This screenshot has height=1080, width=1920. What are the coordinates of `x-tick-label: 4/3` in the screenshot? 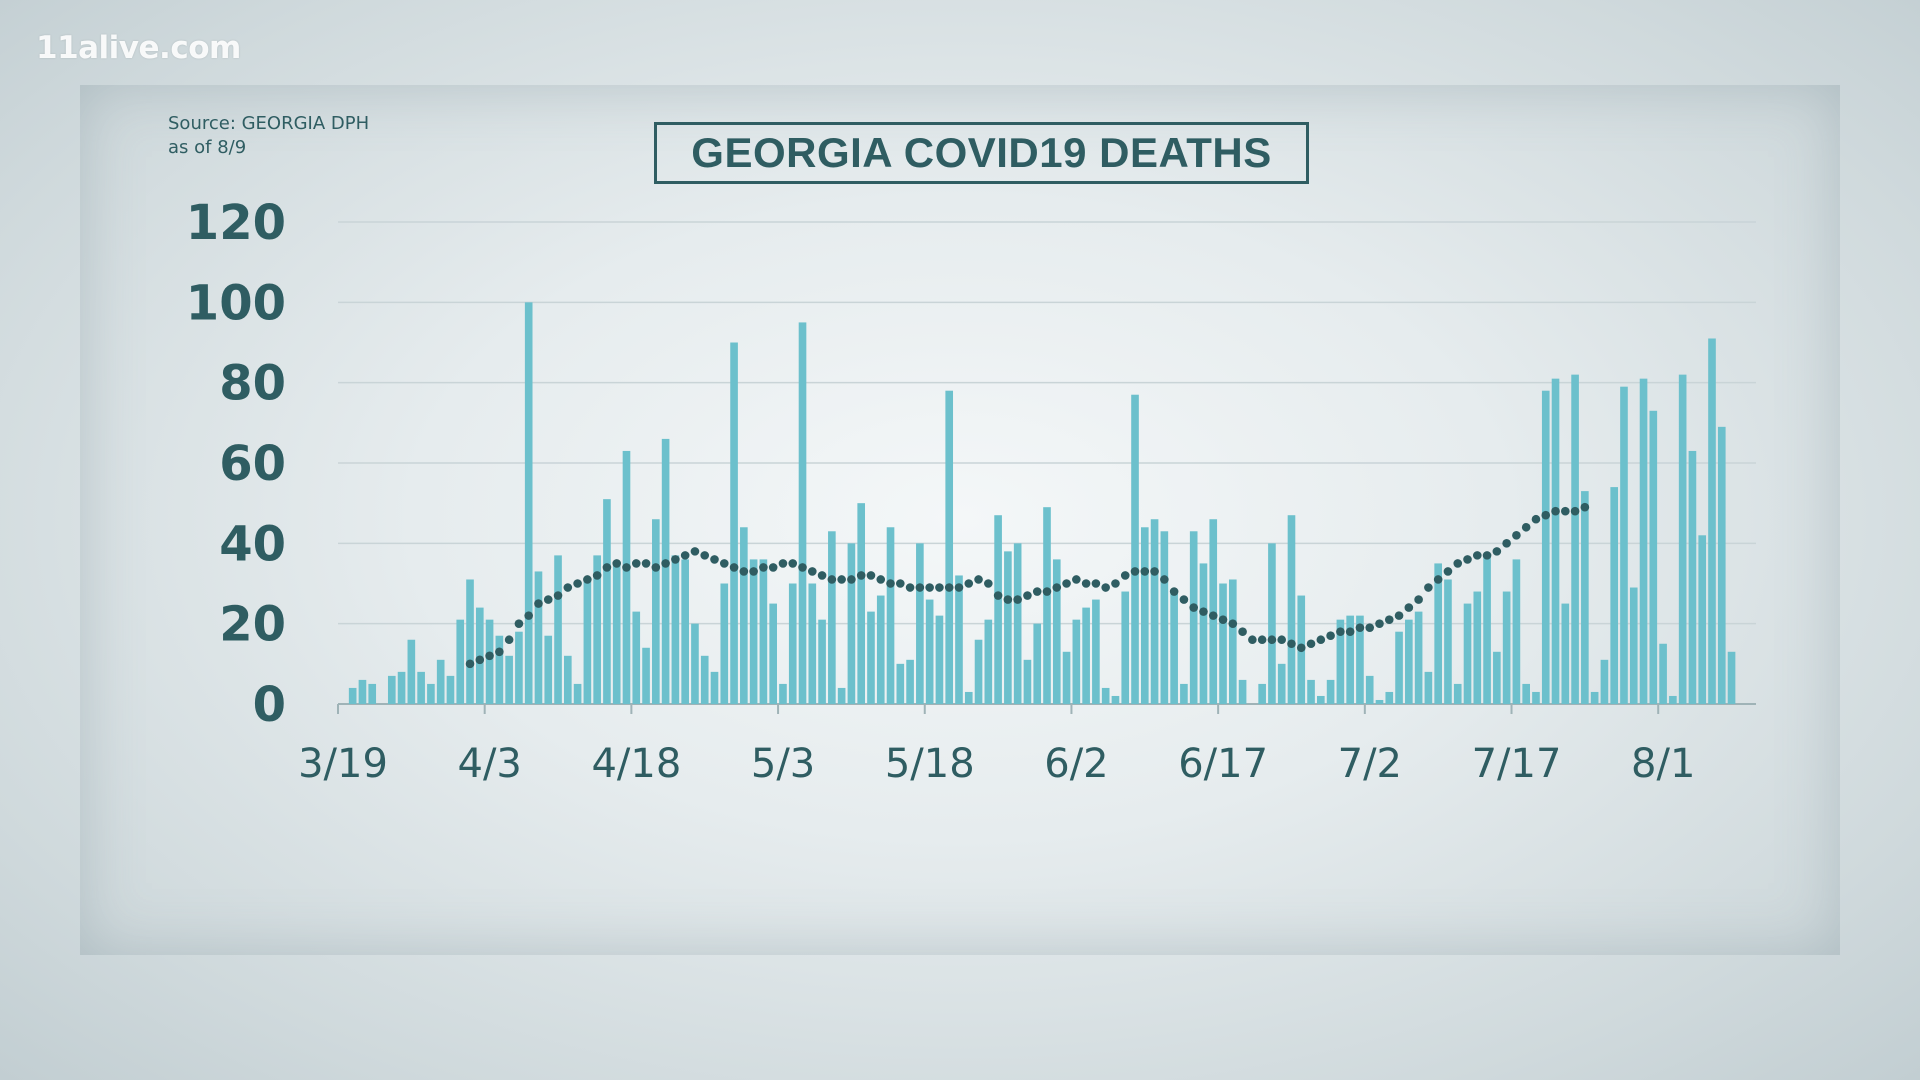 It's located at (490, 764).